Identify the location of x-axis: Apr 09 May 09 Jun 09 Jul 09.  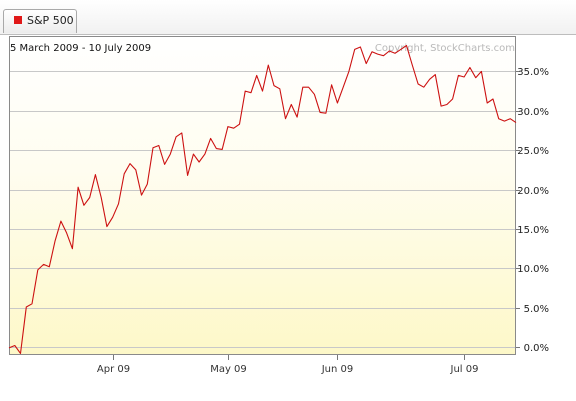
(288, 365).